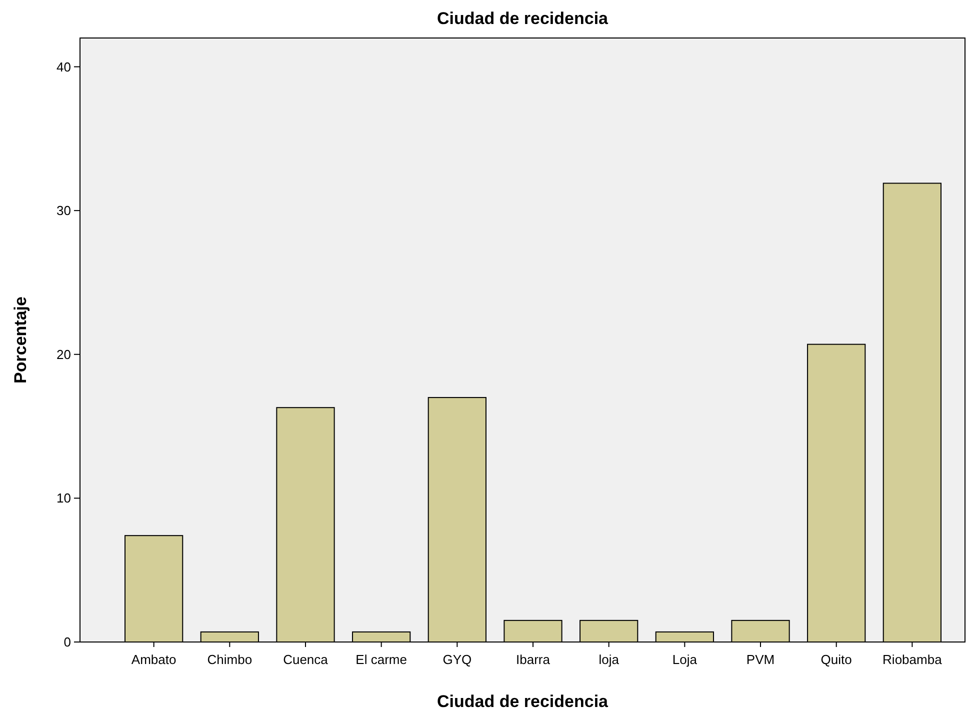 The image size is (978, 719). I want to click on y-tick-label: 20, so click(63, 354).